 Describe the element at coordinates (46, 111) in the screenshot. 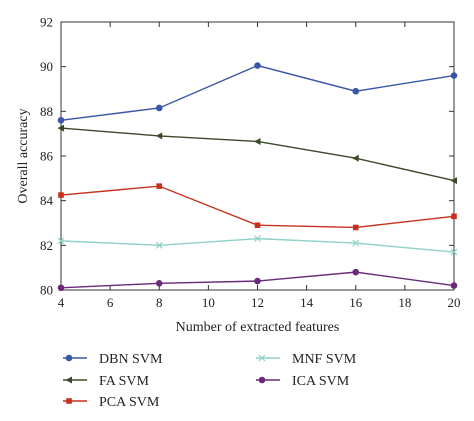

I see `y-tick-label: 88` at that location.